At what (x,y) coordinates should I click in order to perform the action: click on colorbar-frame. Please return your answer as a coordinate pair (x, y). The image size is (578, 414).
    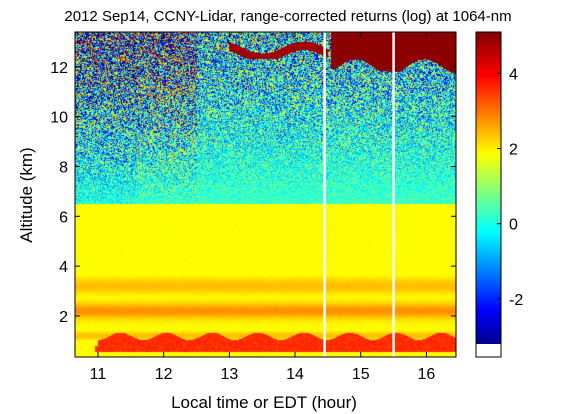
    Looking at the image, I should click on (488, 194).